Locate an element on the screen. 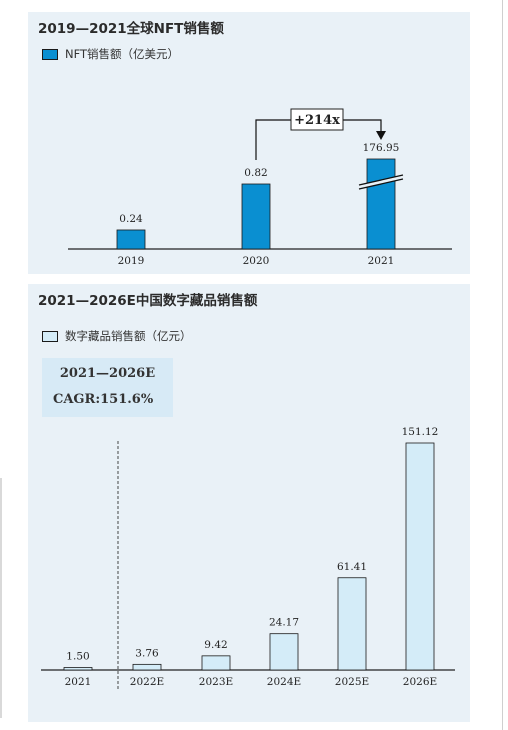 The image size is (508, 730). arrow-head-icon is located at coordinates (381, 135).